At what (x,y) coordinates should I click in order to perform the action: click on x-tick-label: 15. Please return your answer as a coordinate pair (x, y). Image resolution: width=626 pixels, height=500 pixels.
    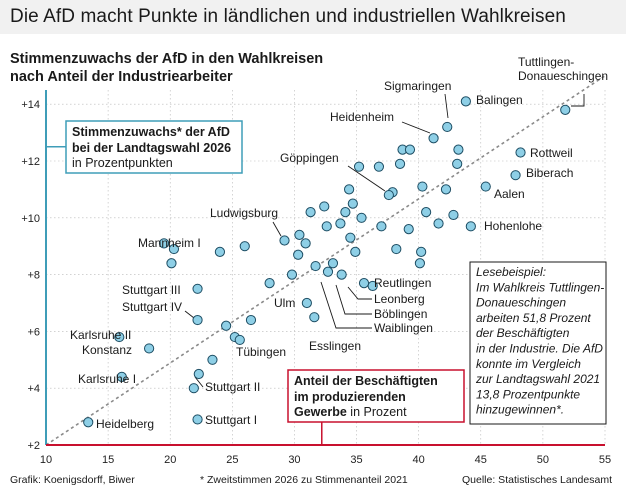
    Looking at the image, I should click on (108, 460).